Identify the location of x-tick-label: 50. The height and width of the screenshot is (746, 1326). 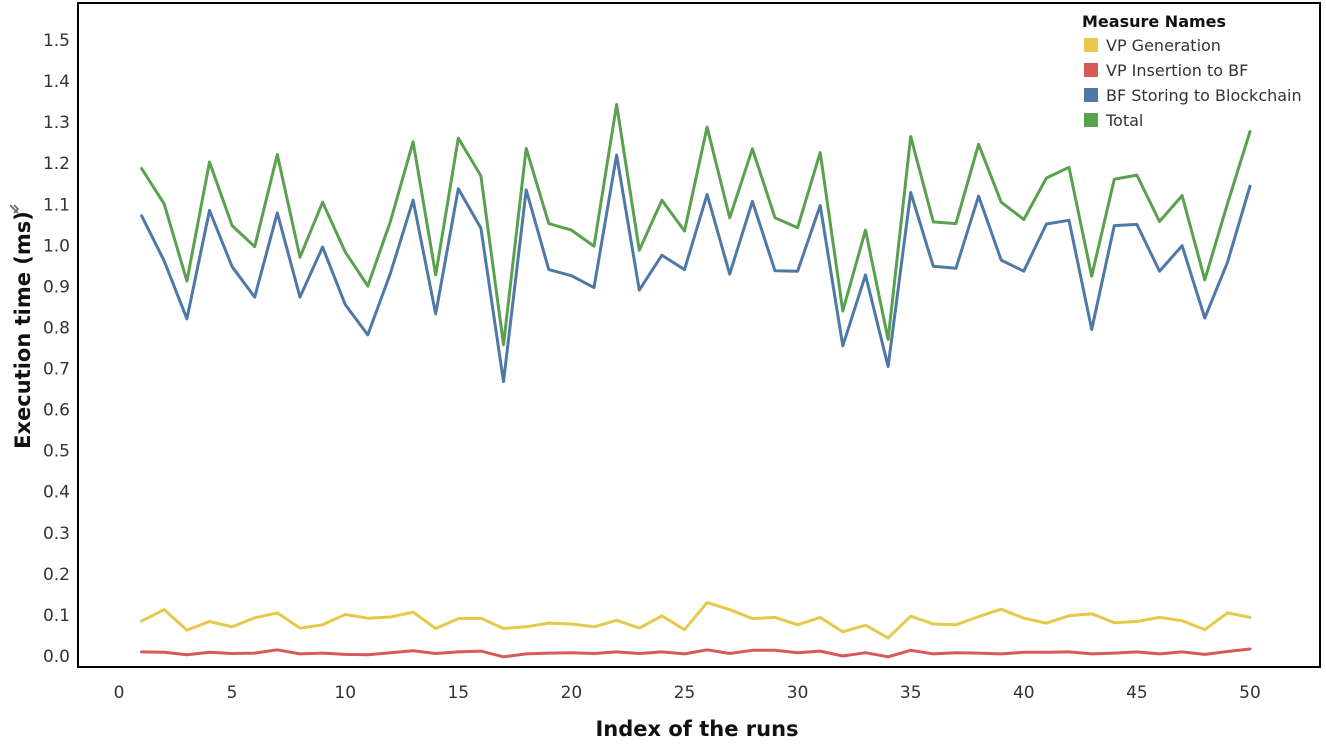
(1250, 693).